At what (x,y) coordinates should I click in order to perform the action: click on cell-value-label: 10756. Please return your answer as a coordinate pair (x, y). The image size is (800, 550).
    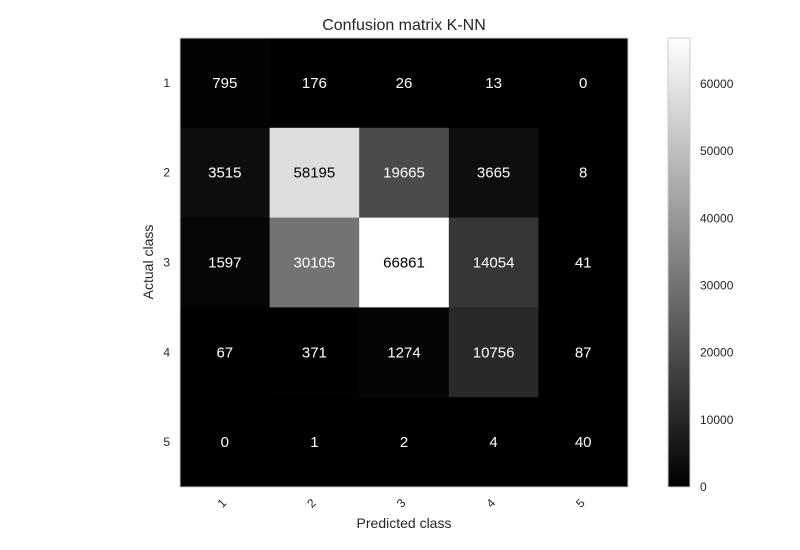
    Looking at the image, I should click on (494, 352).